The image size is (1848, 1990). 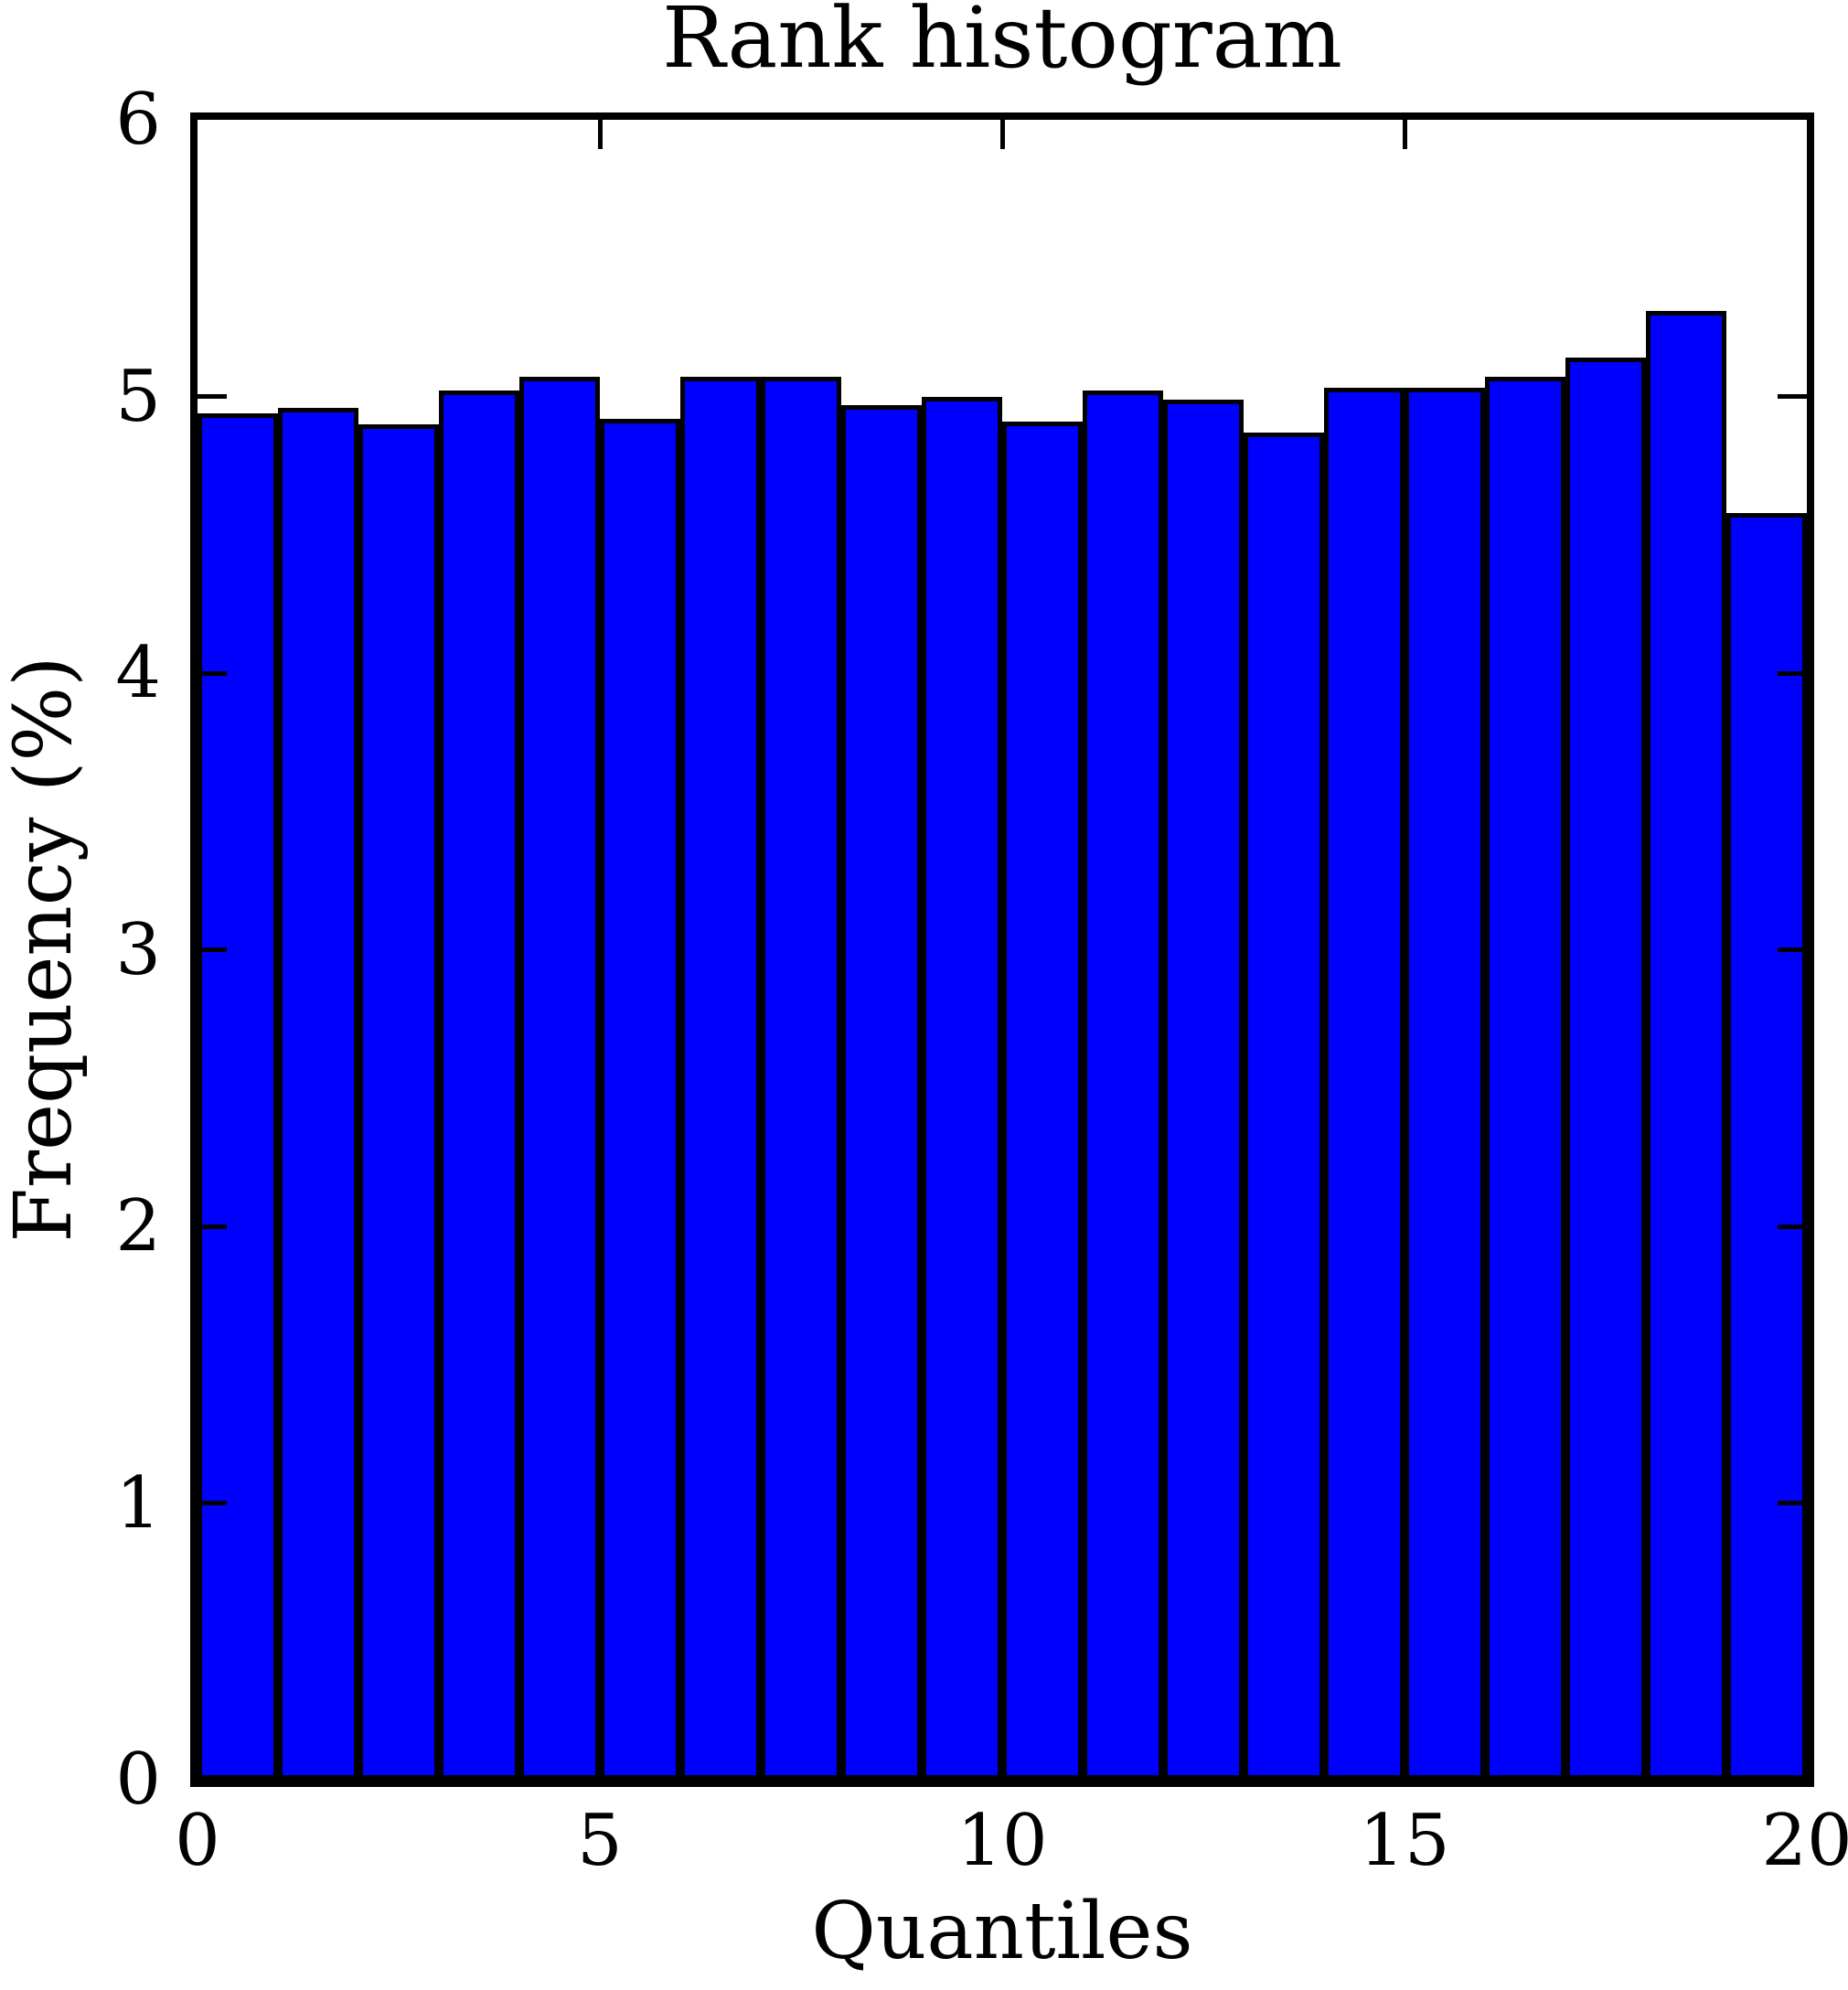 What do you see at coordinates (1805, 1841) in the screenshot?
I see `x-tick-label: 20` at bounding box center [1805, 1841].